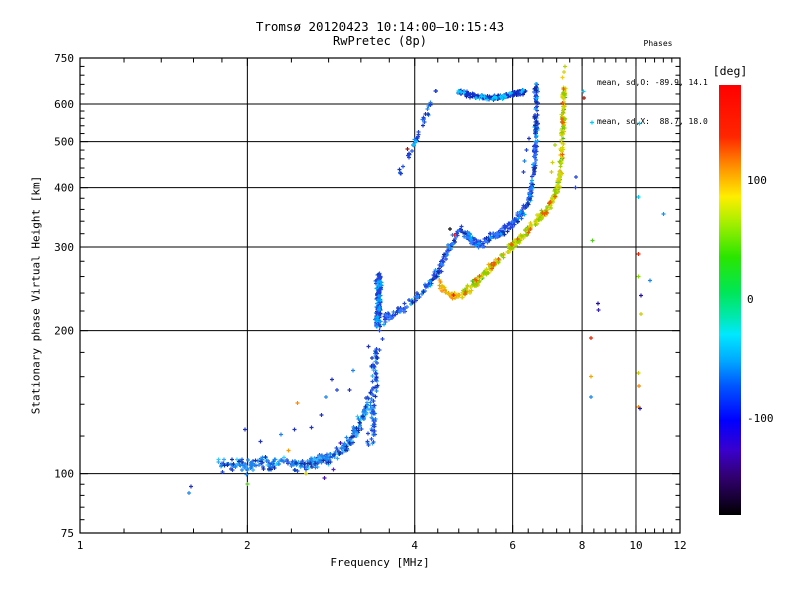 The width and height of the screenshot is (800, 600). What do you see at coordinates (658, 43) in the screenshot?
I see `phases-header: Phases` at bounding box center [658, 43].